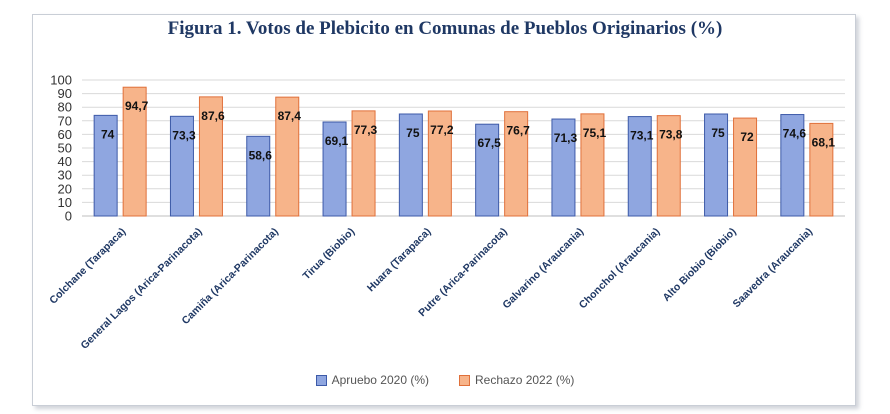  I want to click on y-tick-label: 100, so click(61, 80).